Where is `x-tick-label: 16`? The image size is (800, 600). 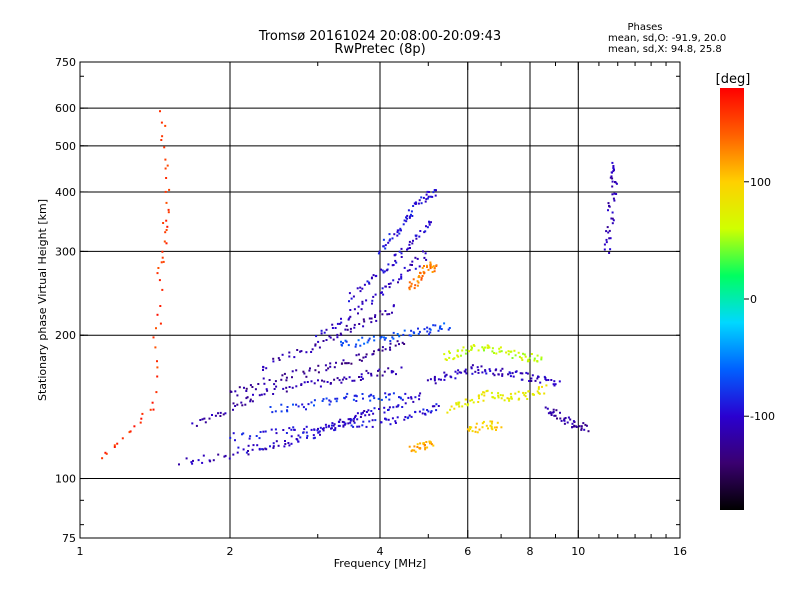
x-tick-label: 16 is located at coordinates (680, 551).